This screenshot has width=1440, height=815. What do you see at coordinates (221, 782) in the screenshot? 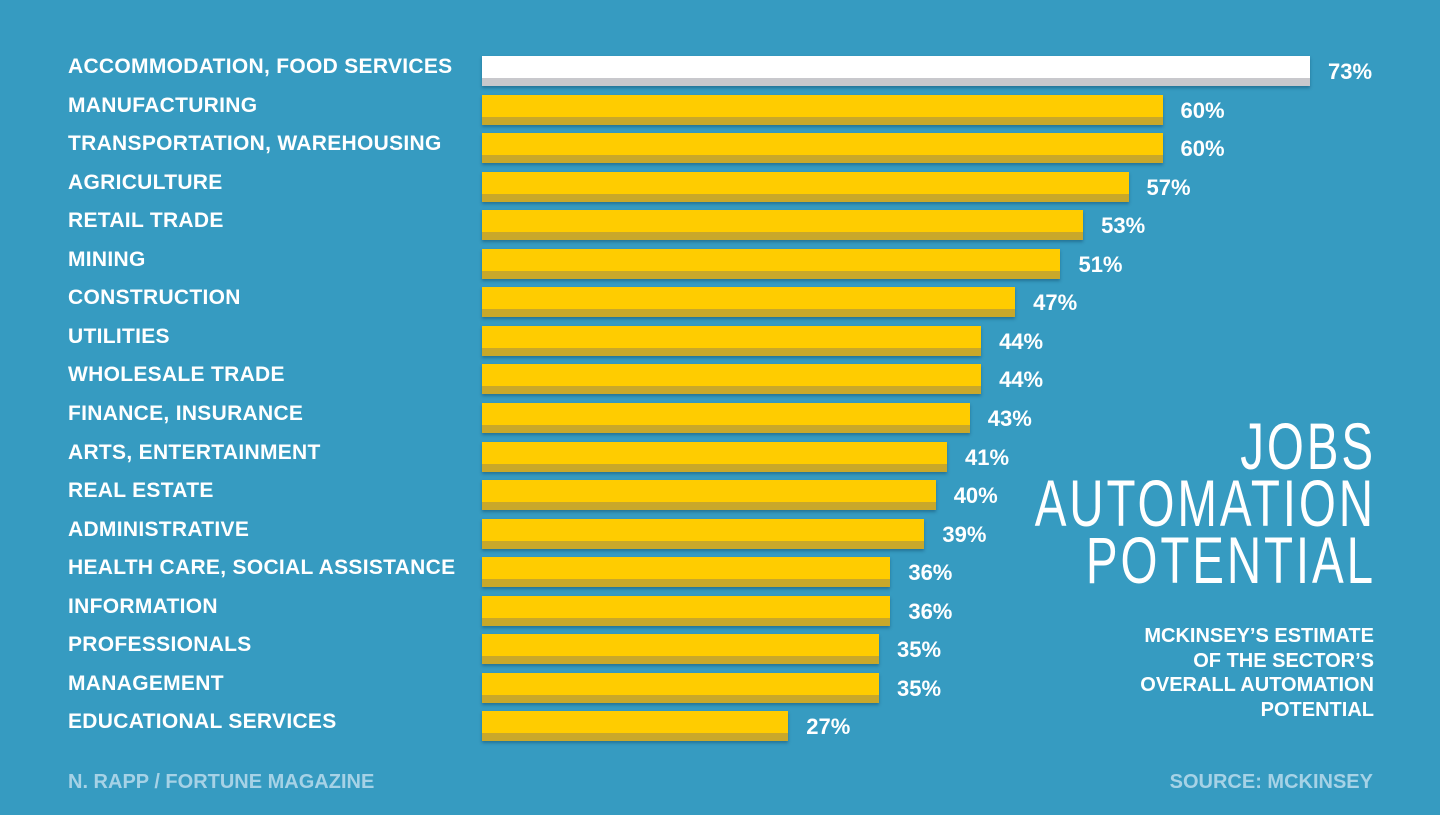
I see `credit-text: N. RAPP / FORTUNE MAGAZINE` at bounding box center [221, 782].